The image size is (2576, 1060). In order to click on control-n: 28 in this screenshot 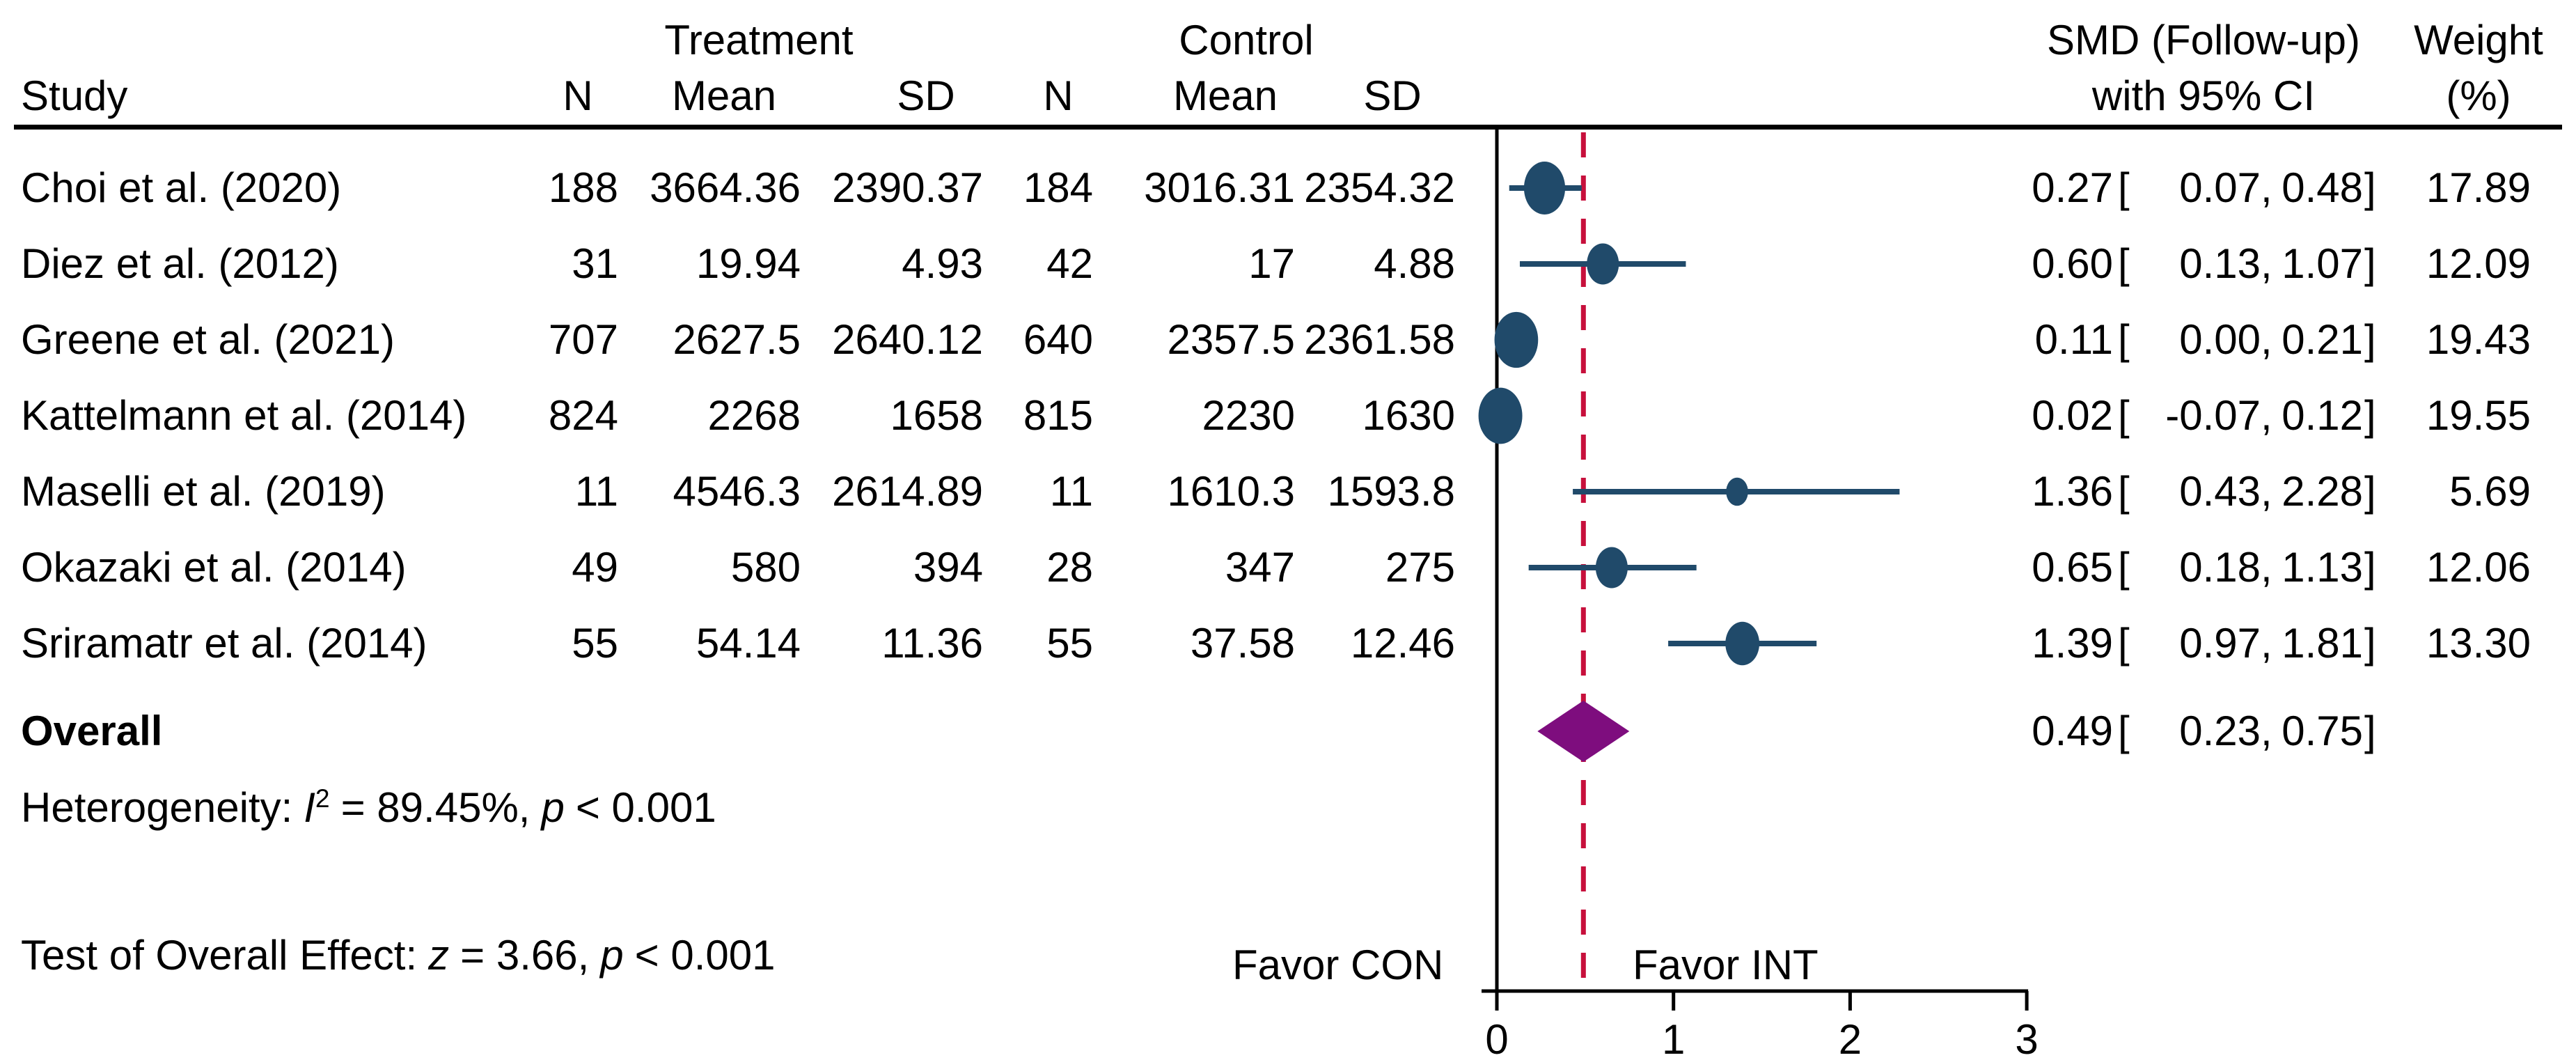, I will do `click(1069, 567)`.